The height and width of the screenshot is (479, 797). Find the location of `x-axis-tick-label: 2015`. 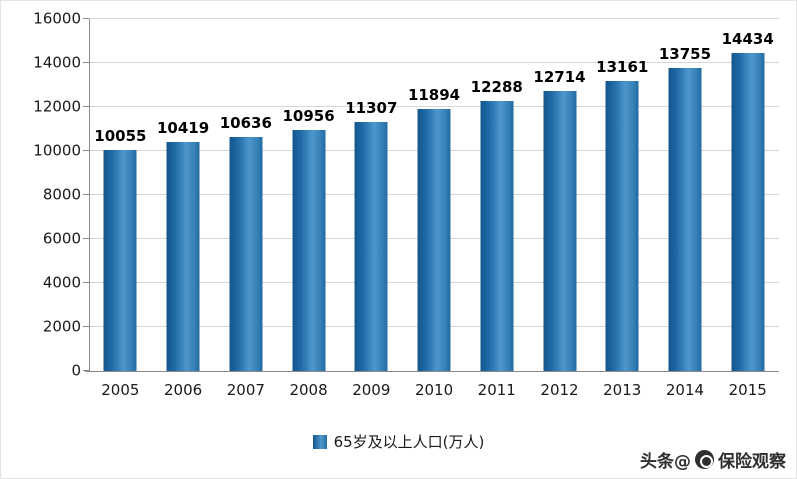

x-axis-tick-label: 2015 is located at coordinates (747, 390).